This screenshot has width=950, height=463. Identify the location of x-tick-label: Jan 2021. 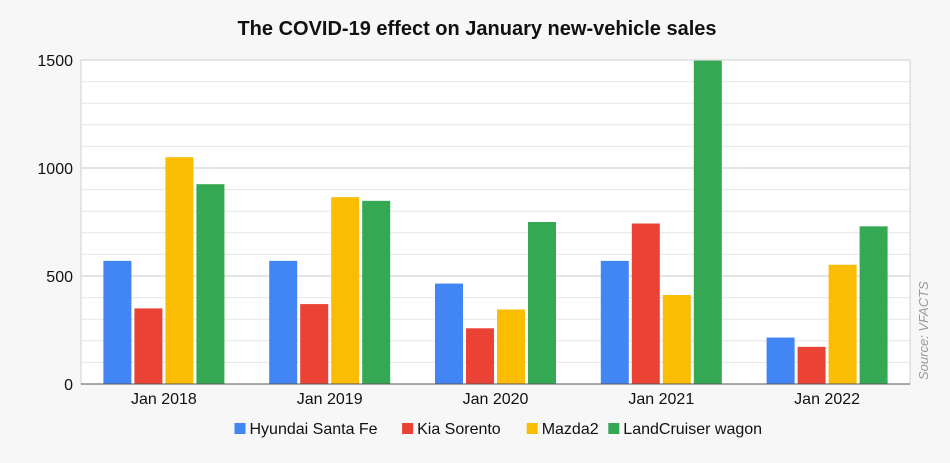
(661, 399).